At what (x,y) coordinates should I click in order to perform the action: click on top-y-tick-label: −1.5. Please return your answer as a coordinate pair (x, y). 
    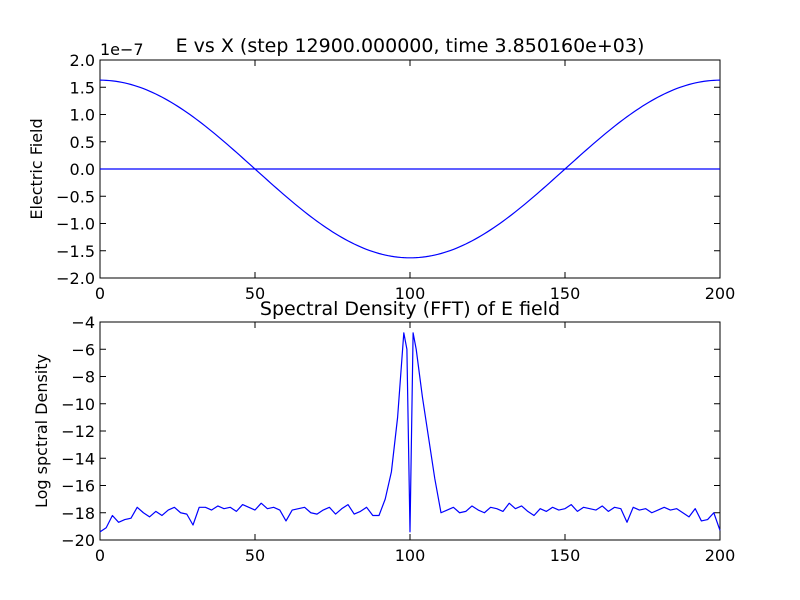
    Looking at the image, I should click on (75, 251).